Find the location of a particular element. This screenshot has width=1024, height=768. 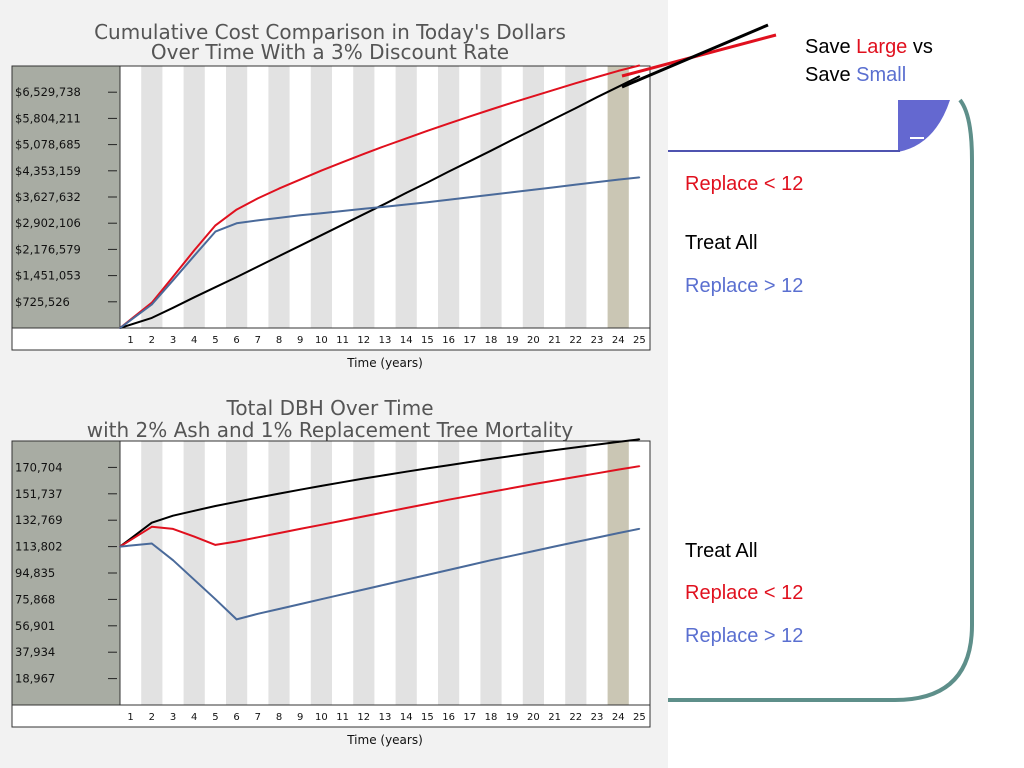

y-tick-label: 113,802 is located at coordinates (39, 547).